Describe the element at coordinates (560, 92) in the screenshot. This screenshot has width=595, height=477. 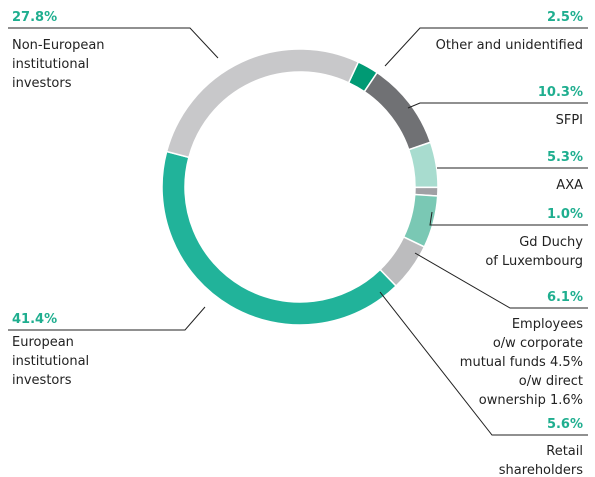
I see `value-label: 10.3%` at that location.